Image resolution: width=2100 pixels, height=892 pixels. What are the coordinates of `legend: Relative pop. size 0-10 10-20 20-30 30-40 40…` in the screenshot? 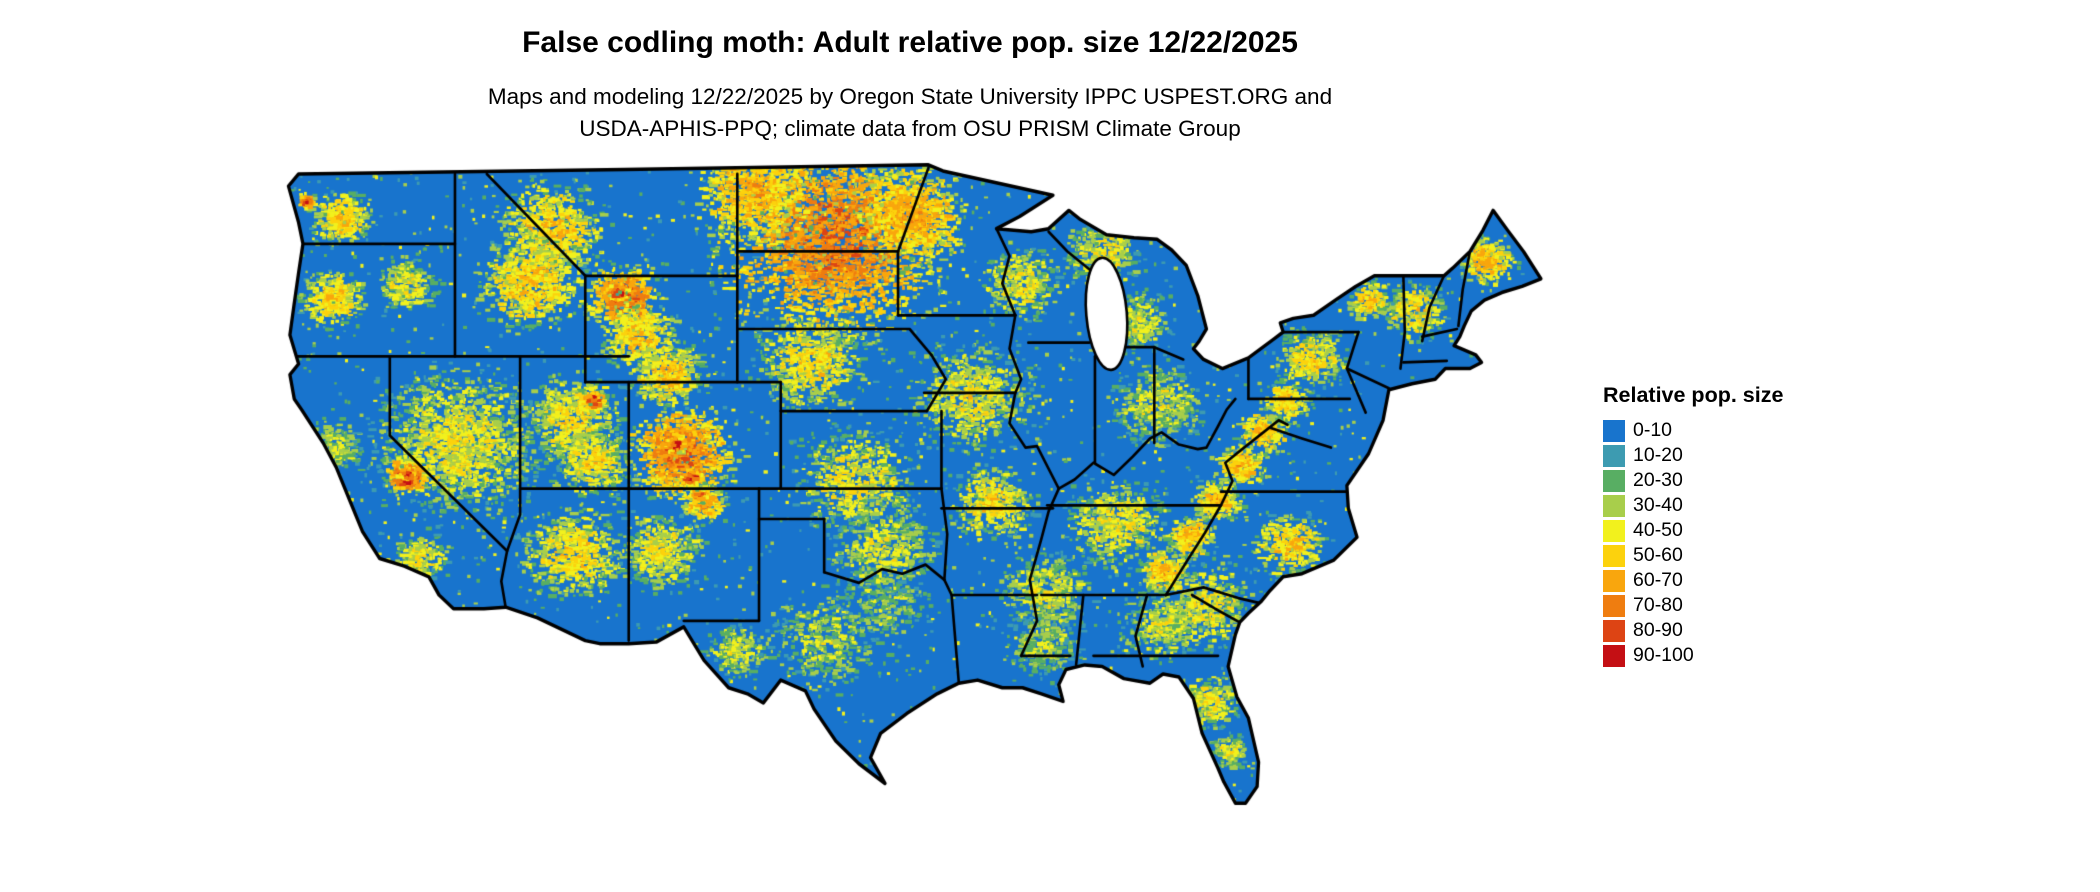 It's located at (1693, 525).